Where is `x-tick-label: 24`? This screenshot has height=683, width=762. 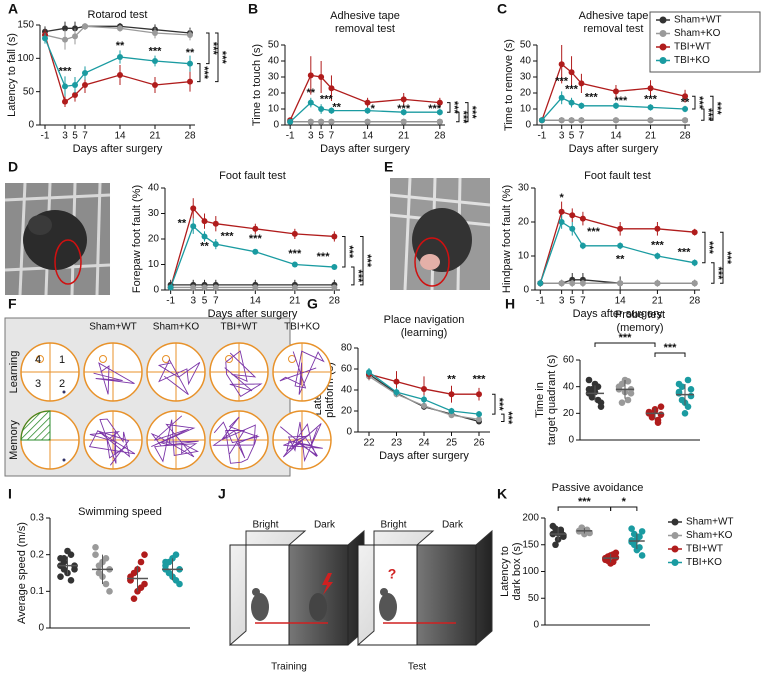
x-tick-label: 24 is located at coordinates (424, 443).